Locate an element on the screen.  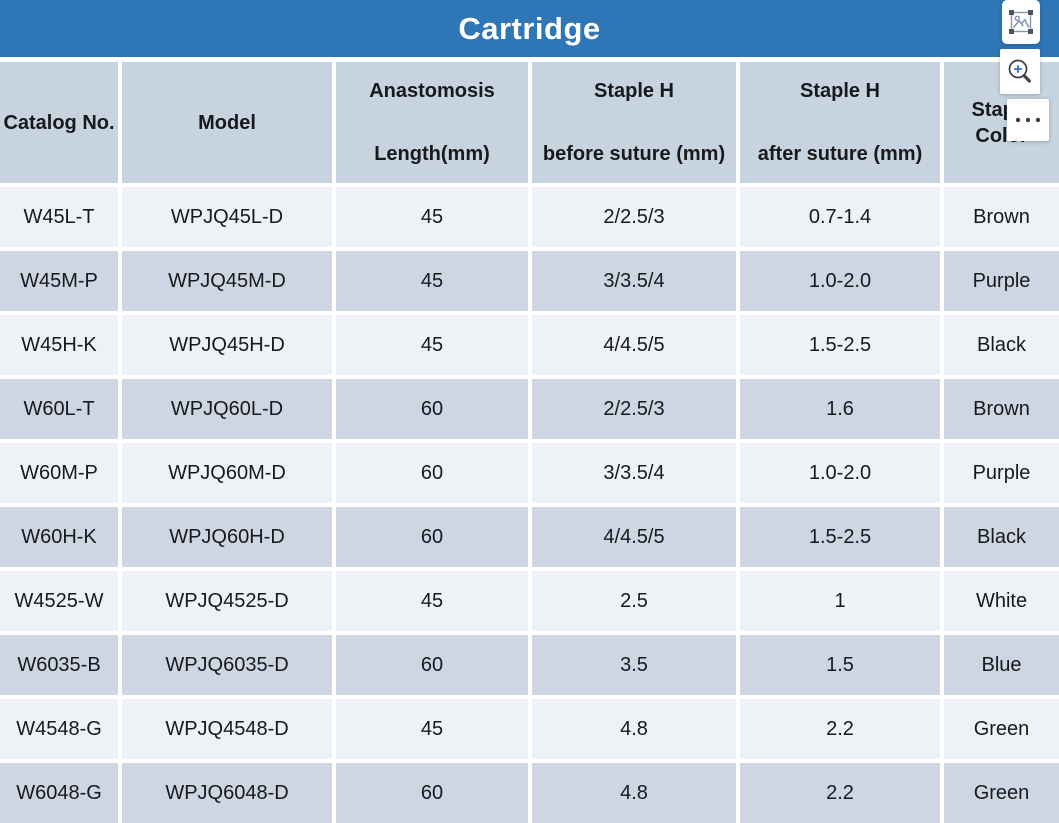
table-cell: 2/2.5/3 is located at coordinates (634, 217).